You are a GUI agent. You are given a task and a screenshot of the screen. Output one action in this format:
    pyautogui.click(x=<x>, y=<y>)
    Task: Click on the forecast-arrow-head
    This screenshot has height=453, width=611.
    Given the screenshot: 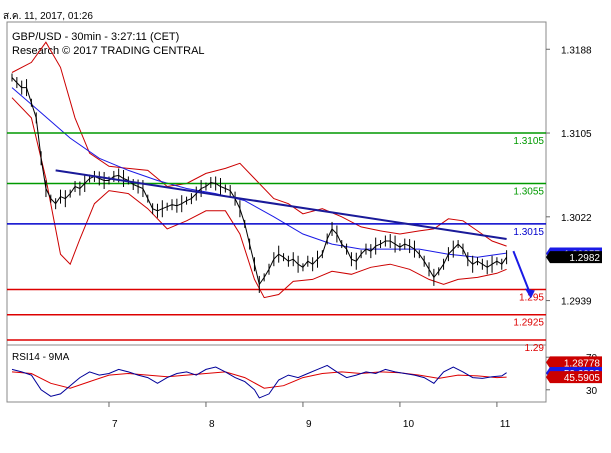 What is the action you would take?
    pyautogui.click(x=529, y=293)
    